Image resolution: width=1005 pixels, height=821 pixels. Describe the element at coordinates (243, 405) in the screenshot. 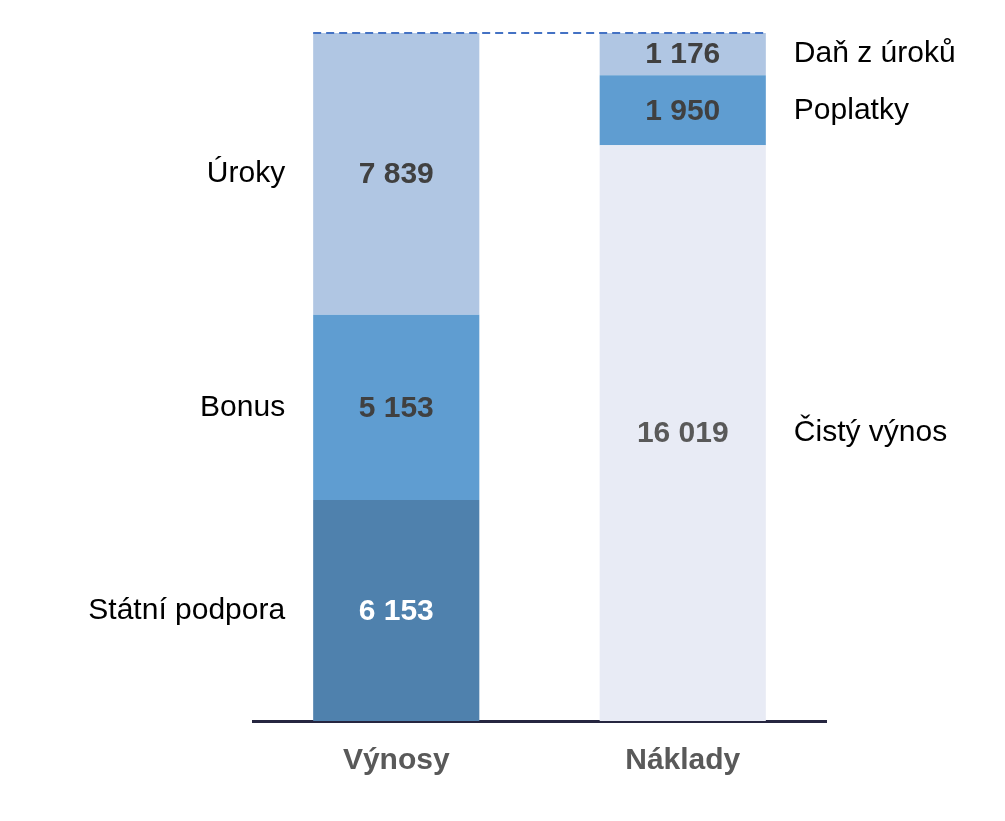

I see `series-label: Bonus` at that location.